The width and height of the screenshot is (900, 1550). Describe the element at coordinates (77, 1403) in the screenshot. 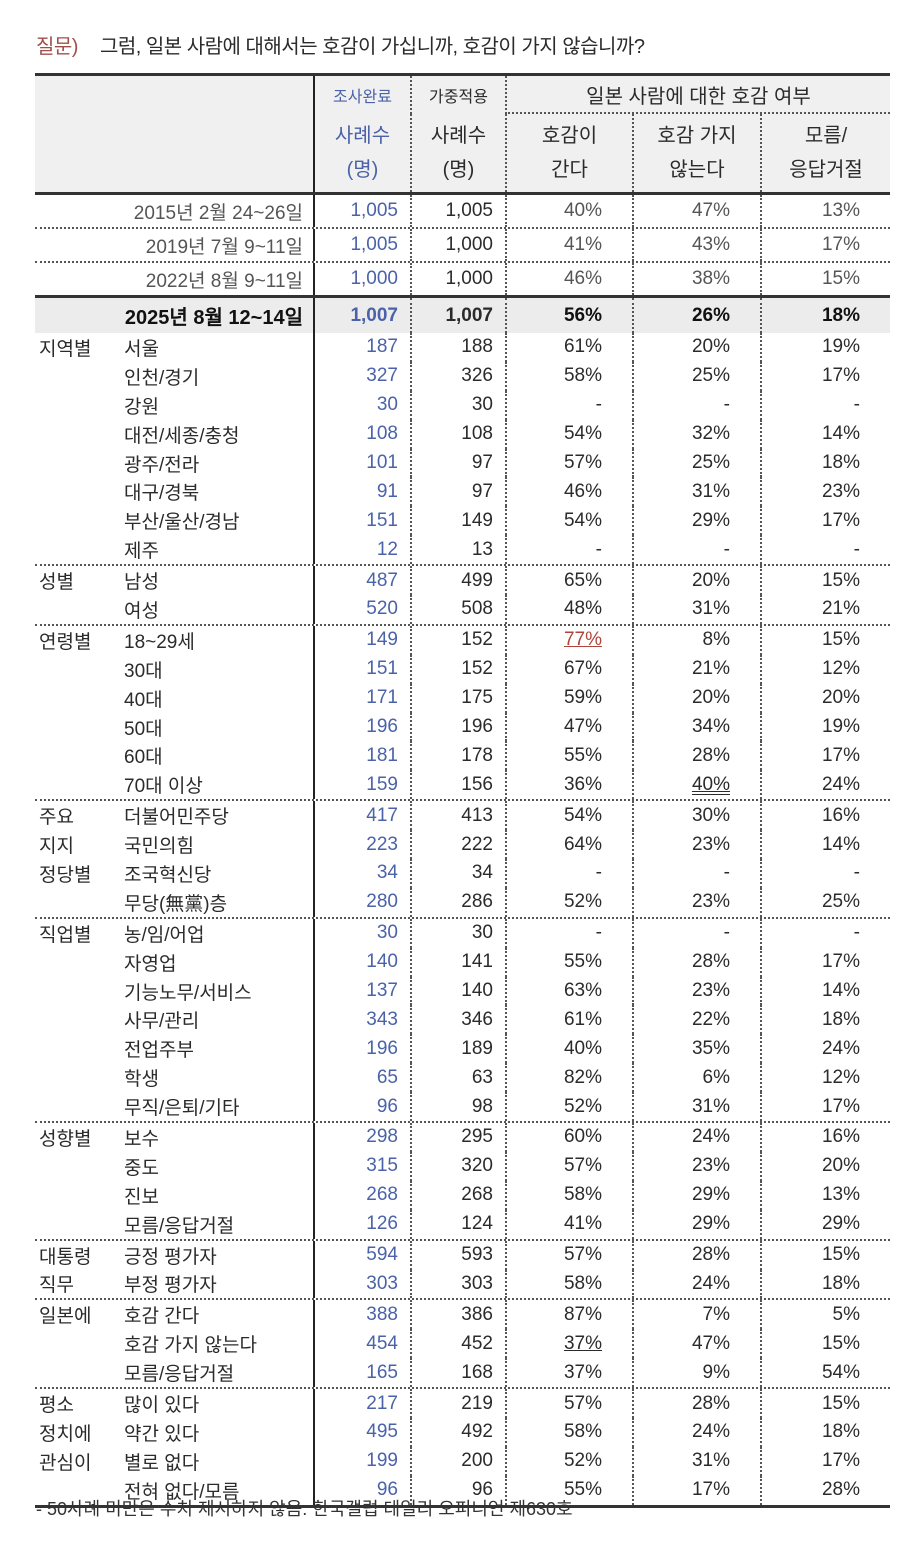

I see `group-label: 평소` at that location.